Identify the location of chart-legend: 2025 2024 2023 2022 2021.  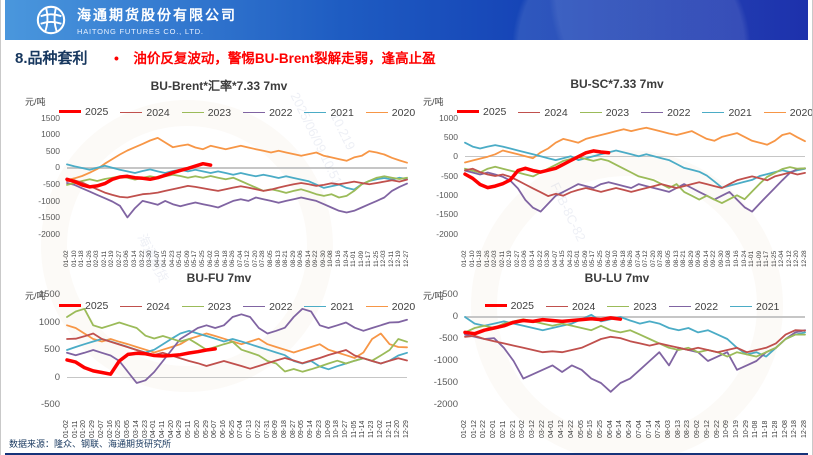
(631, 303).